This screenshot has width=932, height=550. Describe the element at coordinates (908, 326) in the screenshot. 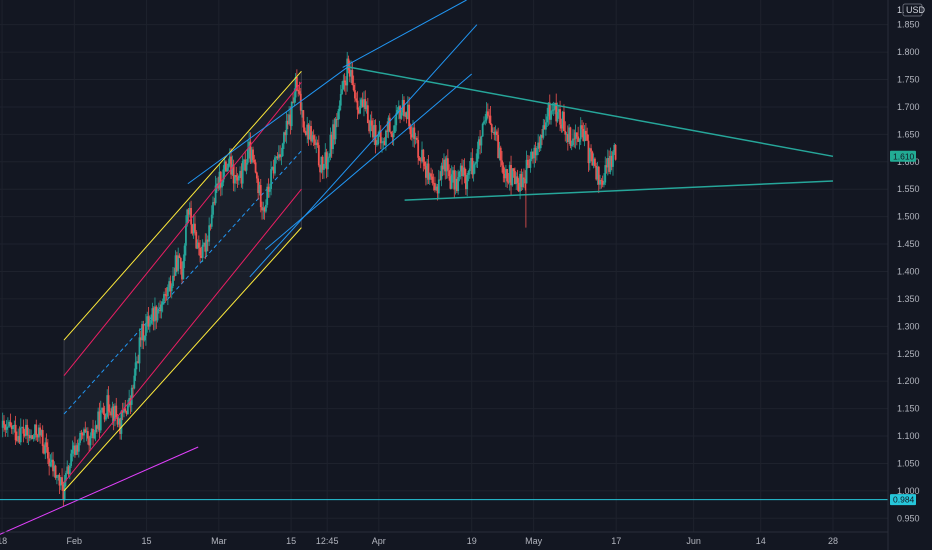

I see `price-tick-label: 1.300` at that location.